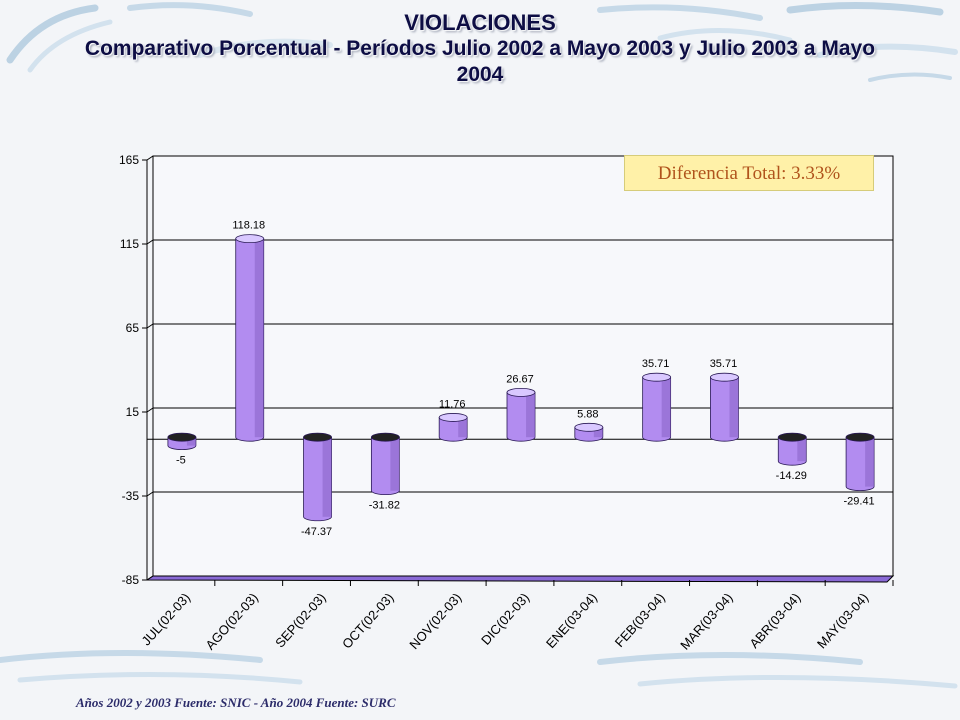  I want to click on data-label: 11.76, so click(452, 404).